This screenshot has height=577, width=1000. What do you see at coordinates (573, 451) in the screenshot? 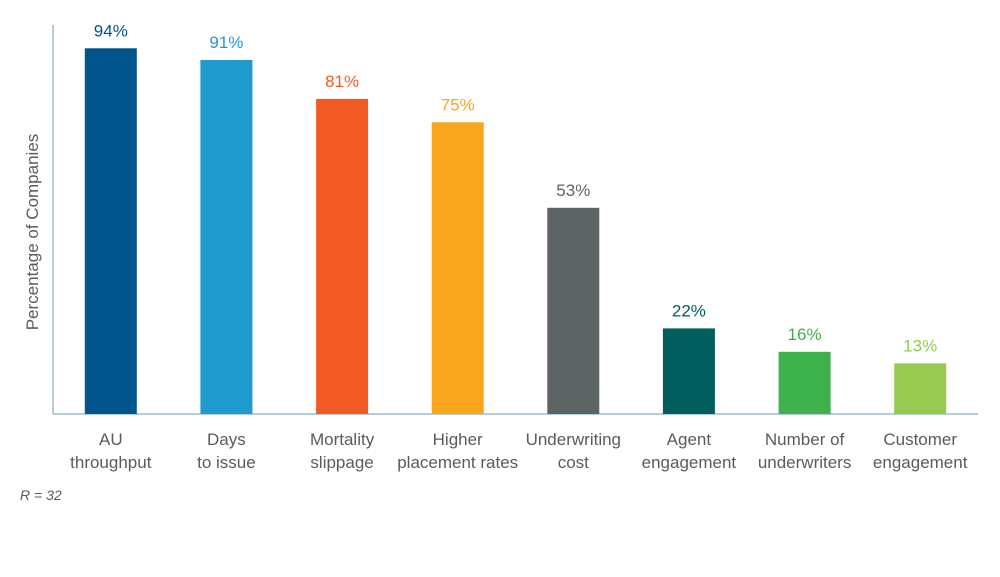
I see `x-tick-label-4: Underwriting cost` at bounding box center [573, 451].